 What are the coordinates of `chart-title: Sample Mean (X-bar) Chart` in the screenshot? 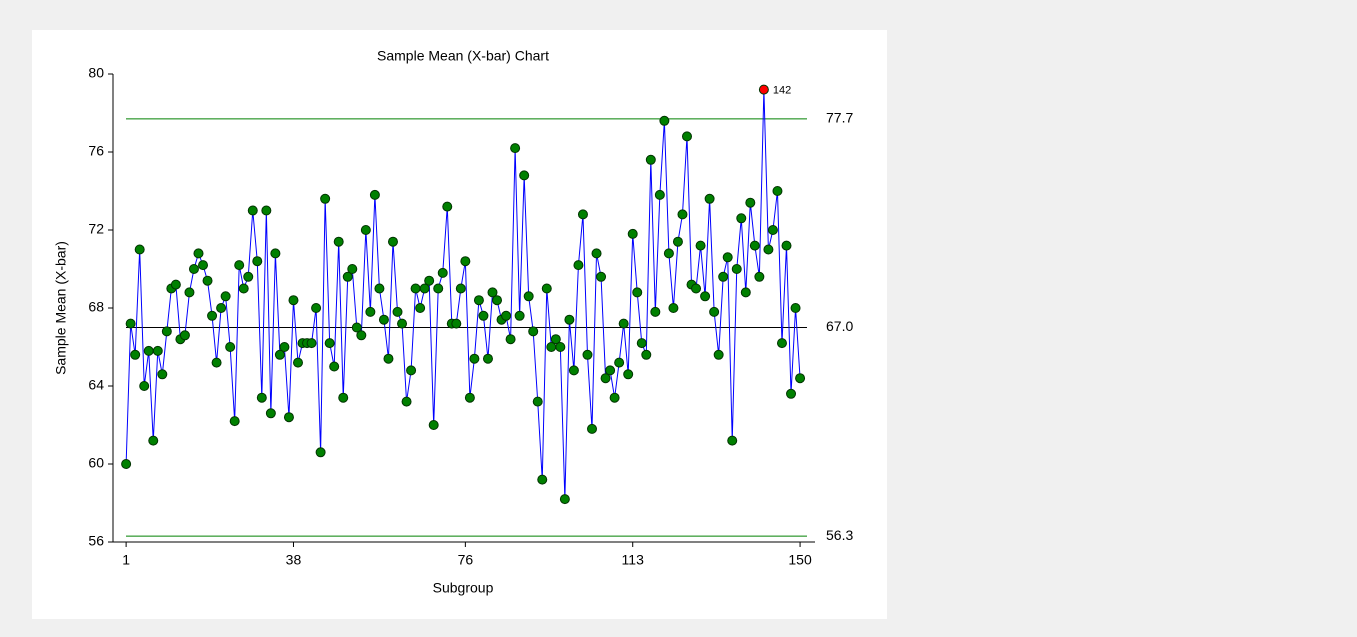 It's located at (463, 56).